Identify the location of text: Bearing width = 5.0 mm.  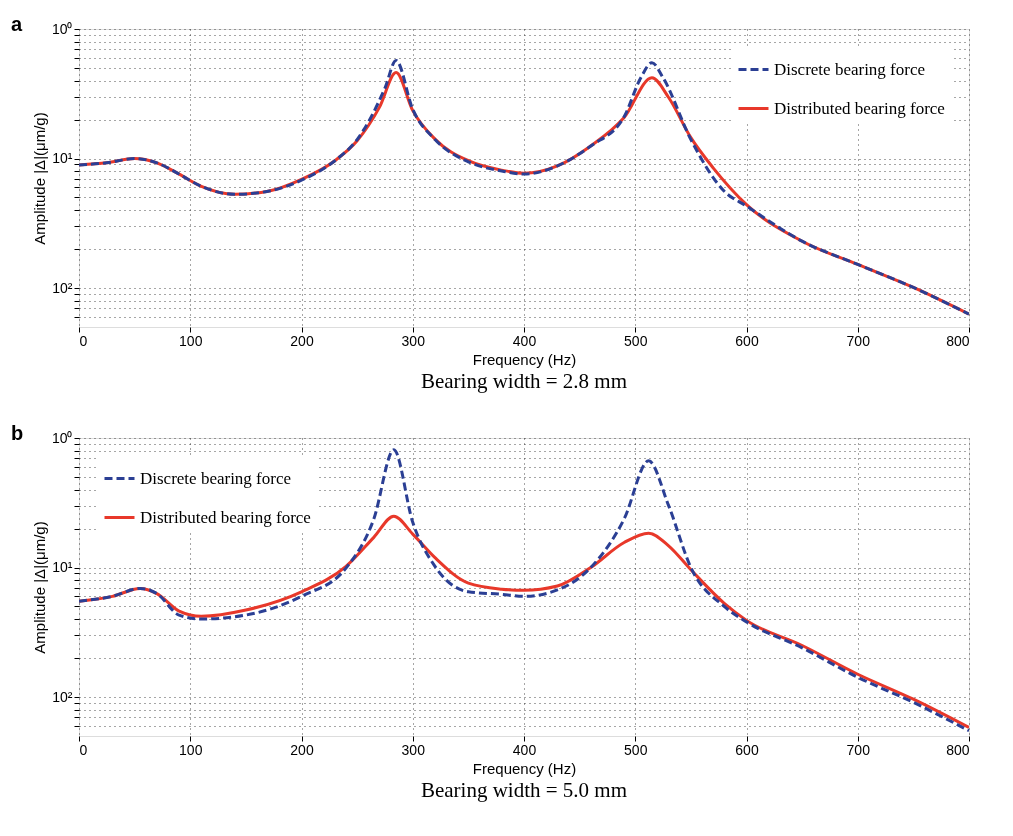
(524, 790).